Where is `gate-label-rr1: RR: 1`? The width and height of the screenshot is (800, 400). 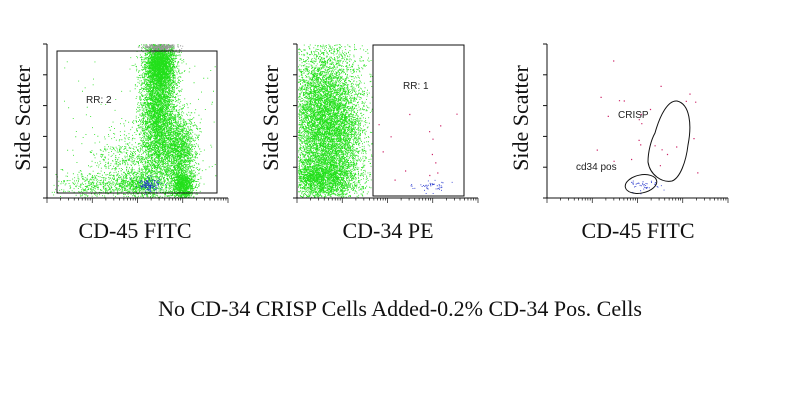
gate-label-rr1: RR: 1 is located at coordinates (416, 86).